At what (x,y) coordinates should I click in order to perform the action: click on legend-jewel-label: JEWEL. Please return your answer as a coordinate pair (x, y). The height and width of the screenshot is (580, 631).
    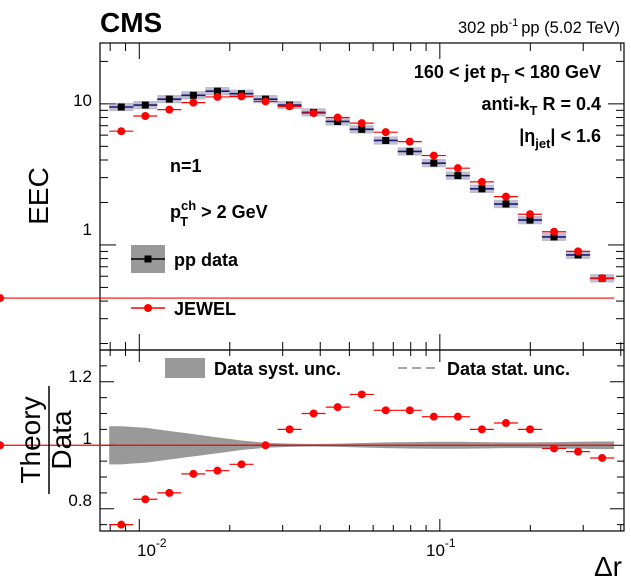
    Looking at the image, I should click on (205, 309).